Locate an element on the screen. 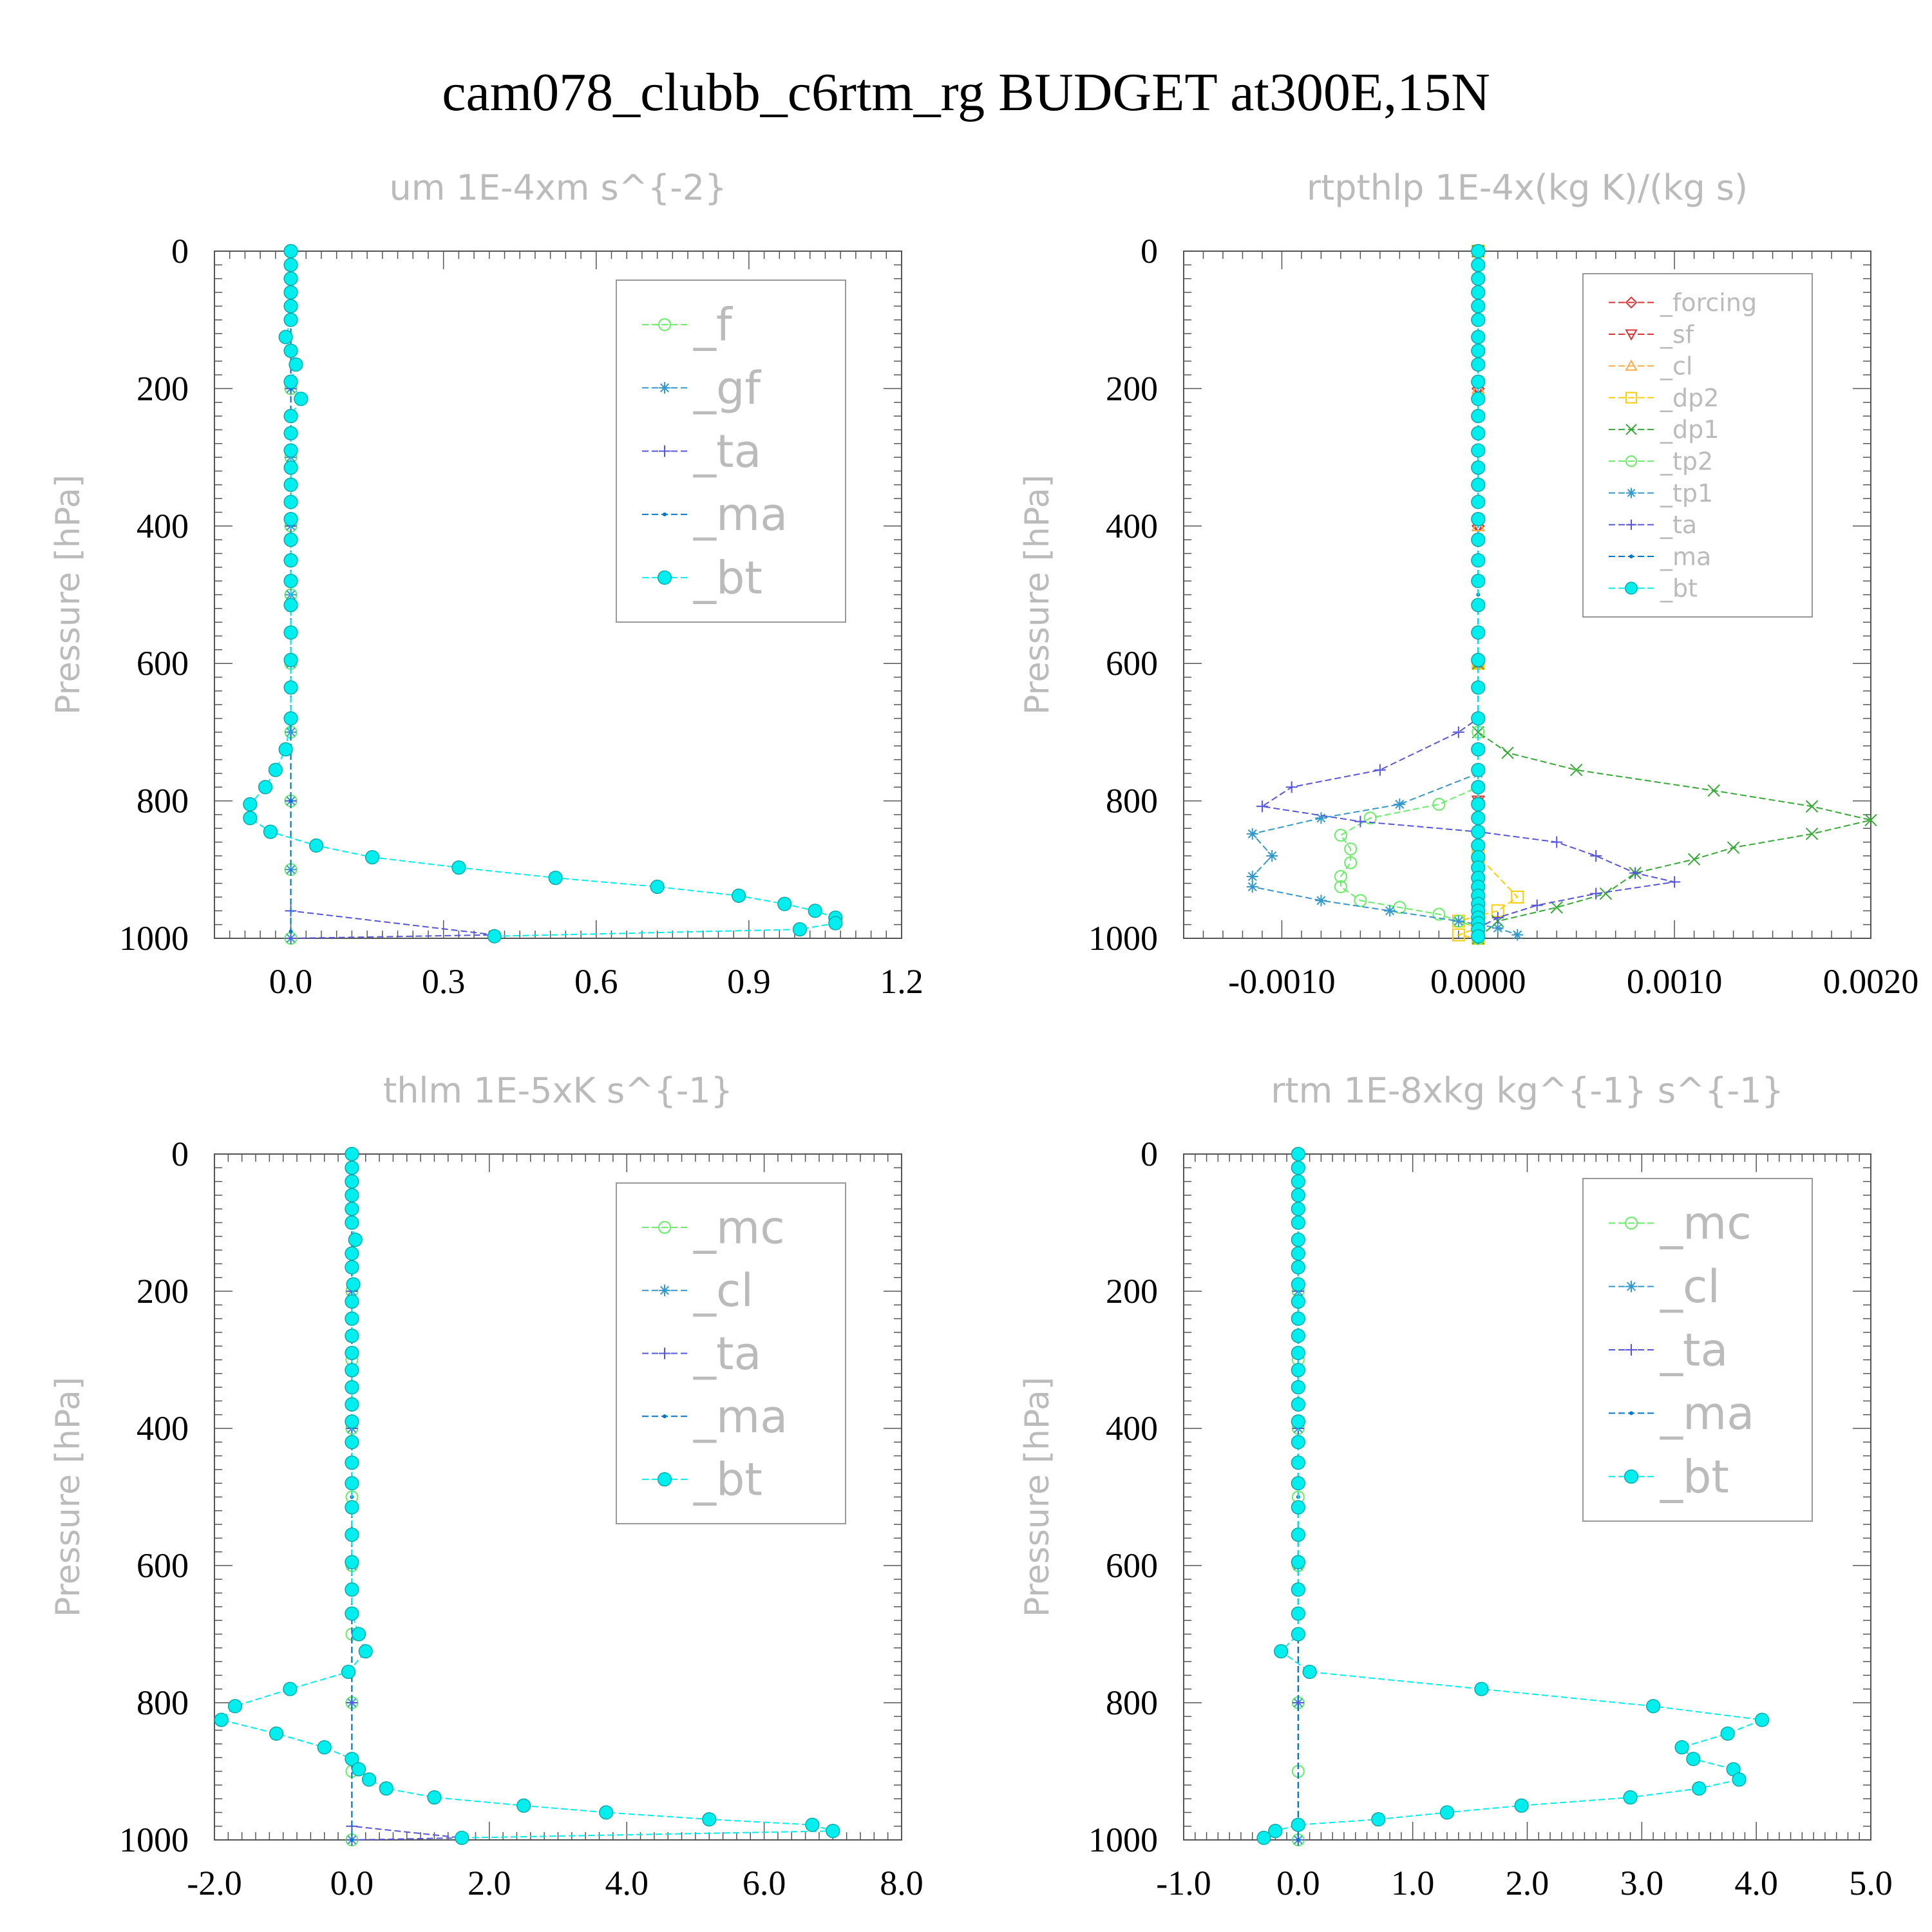  legend-label: _cl is located at coordinates (723, 1290).